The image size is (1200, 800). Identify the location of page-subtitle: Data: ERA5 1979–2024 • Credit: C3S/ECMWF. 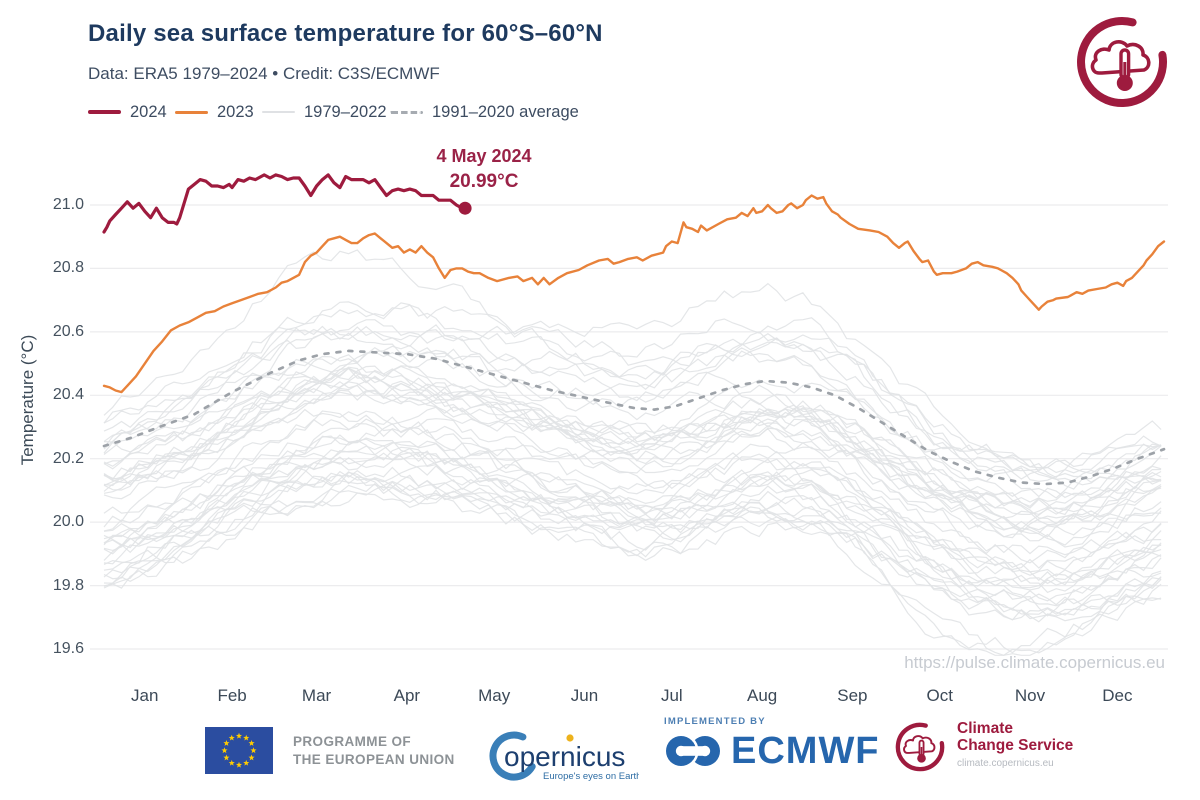
(264, 73).